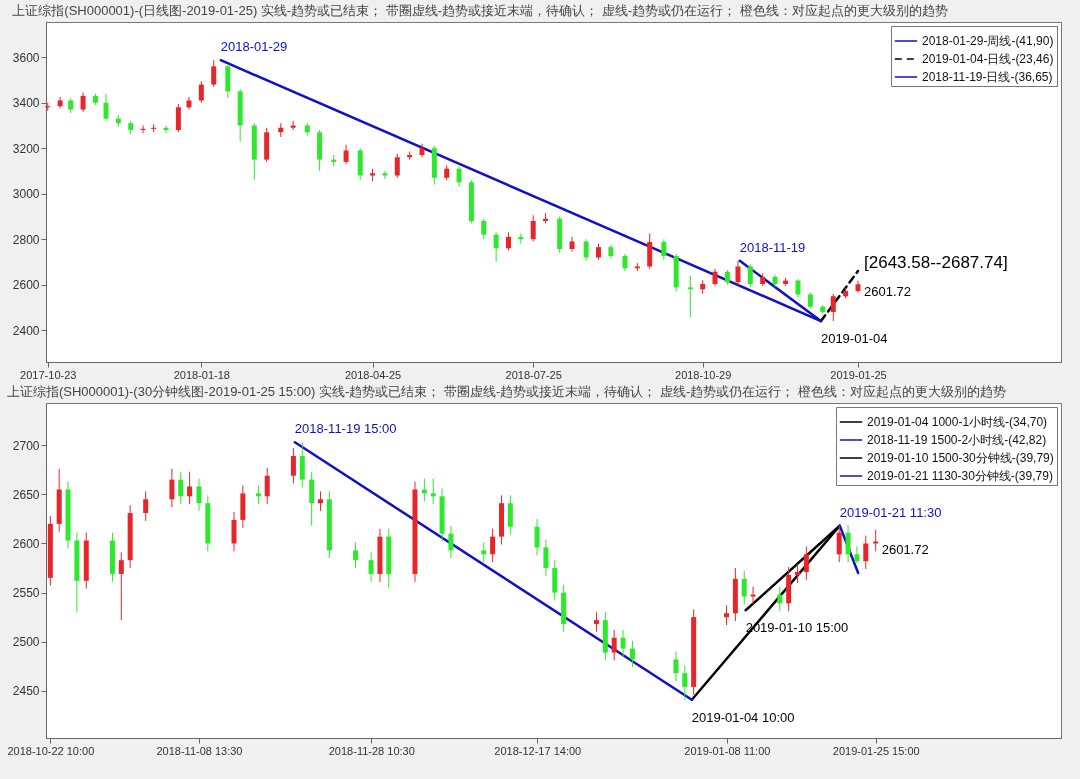 This screenshot has width=1080, height=779. Describe the element at coordinates (26, 330) in the screenshot. I see `y-tick-label: 2400` at that location.